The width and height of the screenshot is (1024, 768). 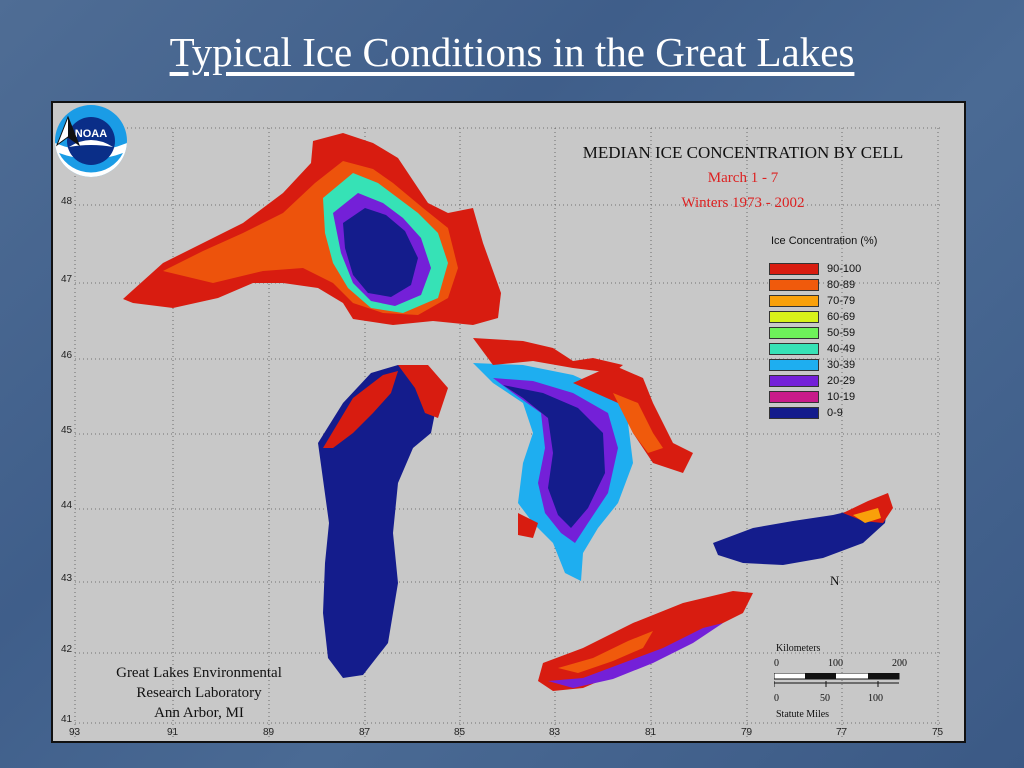 I want to click on legend-label: 0-9, so click(x=835, y=413).